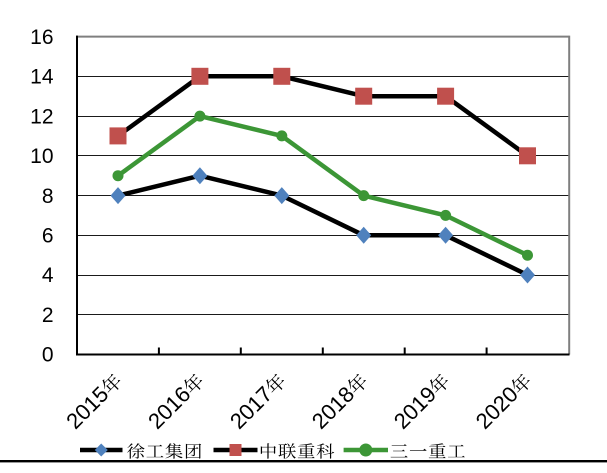 The image size is (607, 473). I want to click on svg-text: 12, so click(41, 116).